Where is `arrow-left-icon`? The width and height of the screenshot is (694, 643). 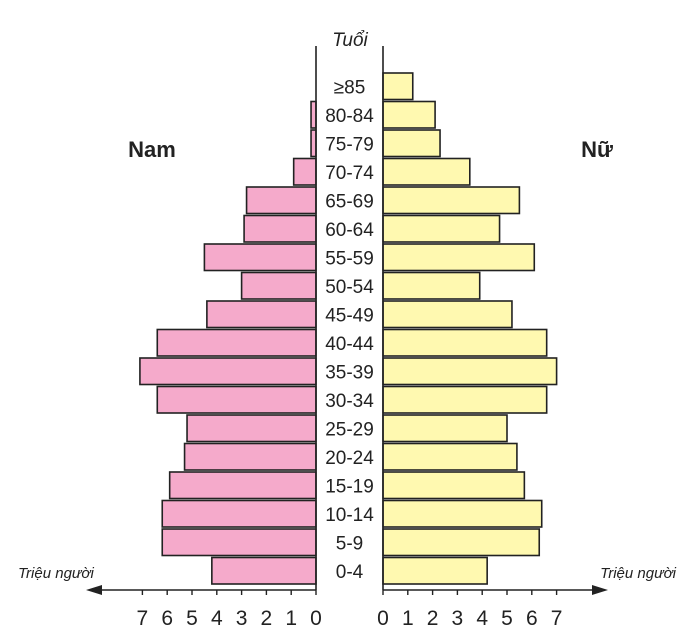
arrow-left-icon is located at coordinates (94, 590).